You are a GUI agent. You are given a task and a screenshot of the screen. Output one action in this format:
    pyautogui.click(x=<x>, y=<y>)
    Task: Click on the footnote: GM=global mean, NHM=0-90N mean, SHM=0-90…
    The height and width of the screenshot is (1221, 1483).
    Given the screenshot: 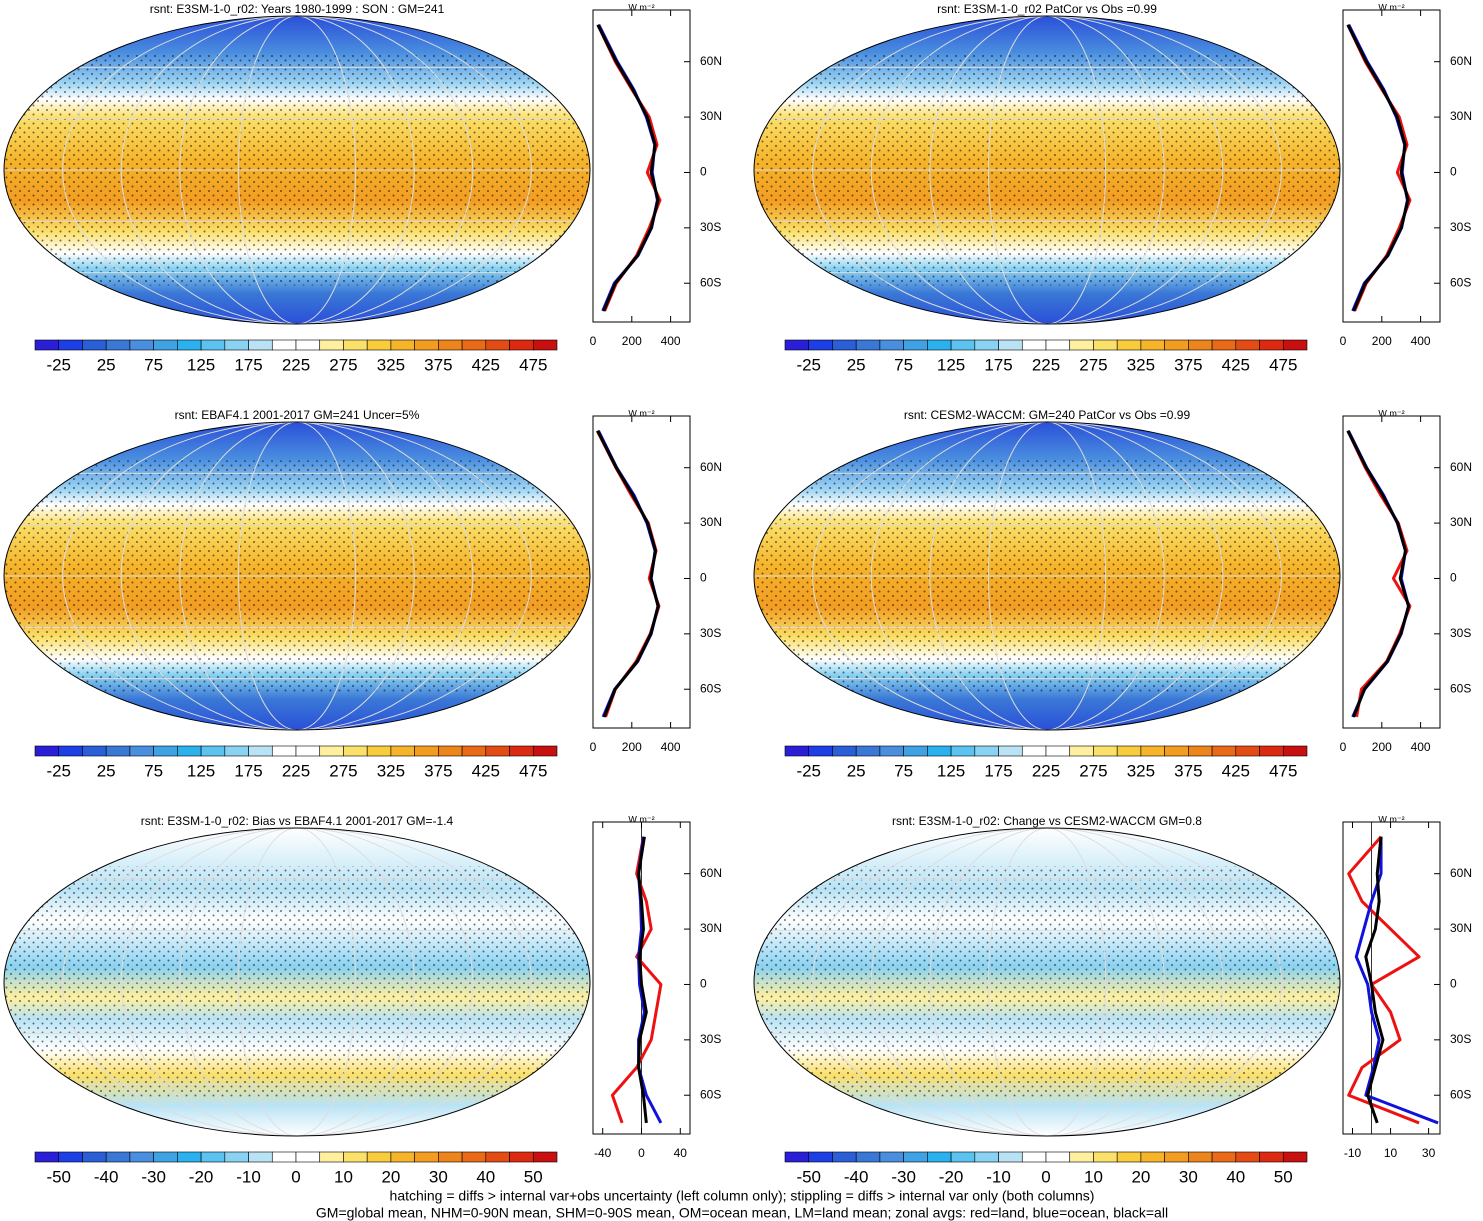 What is the action you would take?
    pyautogui.click(x=742, y=1213)
    